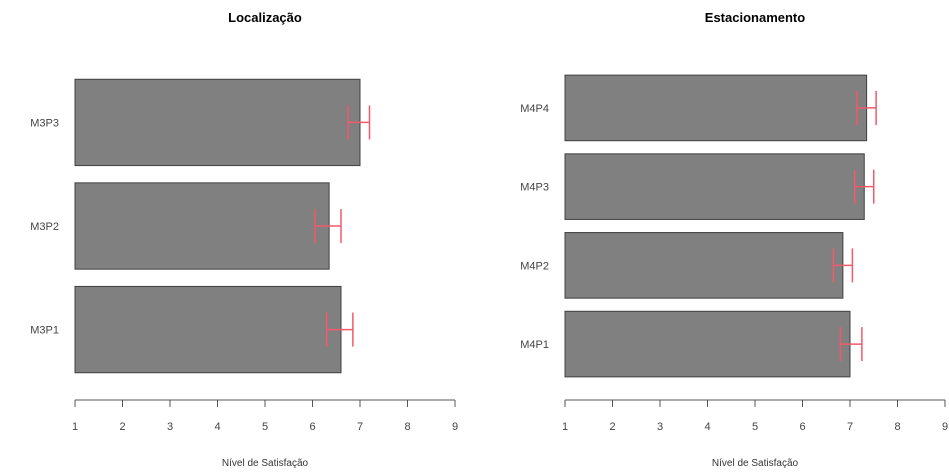 The width and height of the screenshot is (949, 474). What do you see at coordinates (866, 107) in the screenshot?
I see `error-bar-m4p4` at bounding box center [866, 107].